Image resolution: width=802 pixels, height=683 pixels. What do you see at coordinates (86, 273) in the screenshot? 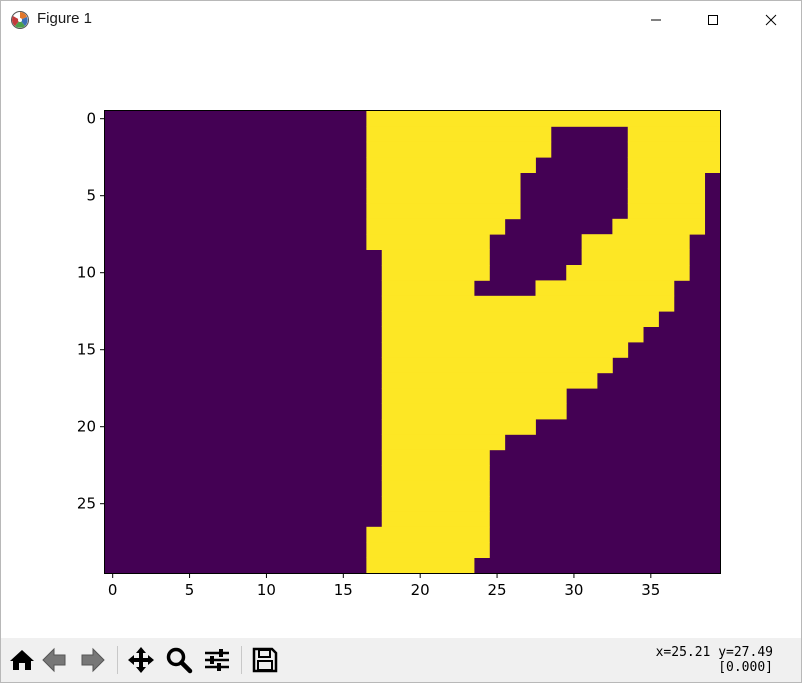
I see `y-tick-label: 10` at bounding box center [86, 273].